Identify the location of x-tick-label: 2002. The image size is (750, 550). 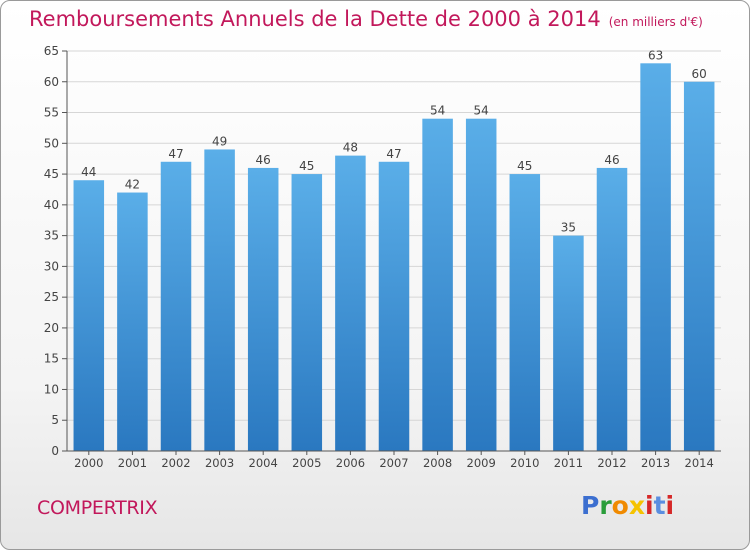
(175, 463).